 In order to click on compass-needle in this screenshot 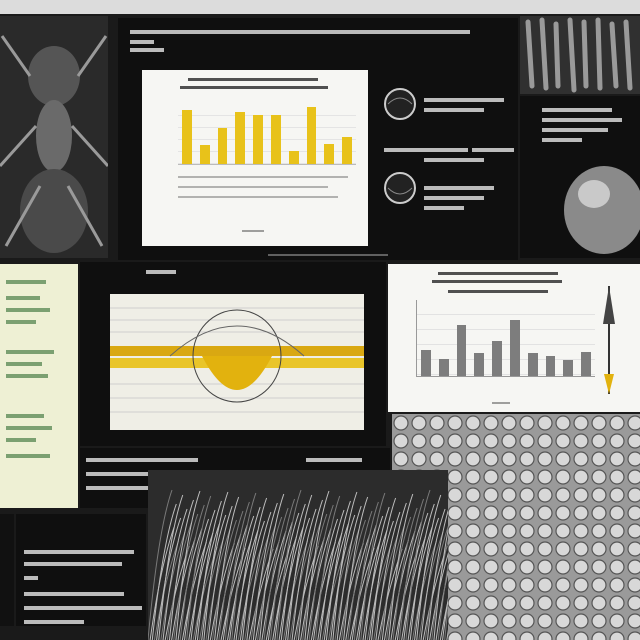, I will do `click(609, 340)`.